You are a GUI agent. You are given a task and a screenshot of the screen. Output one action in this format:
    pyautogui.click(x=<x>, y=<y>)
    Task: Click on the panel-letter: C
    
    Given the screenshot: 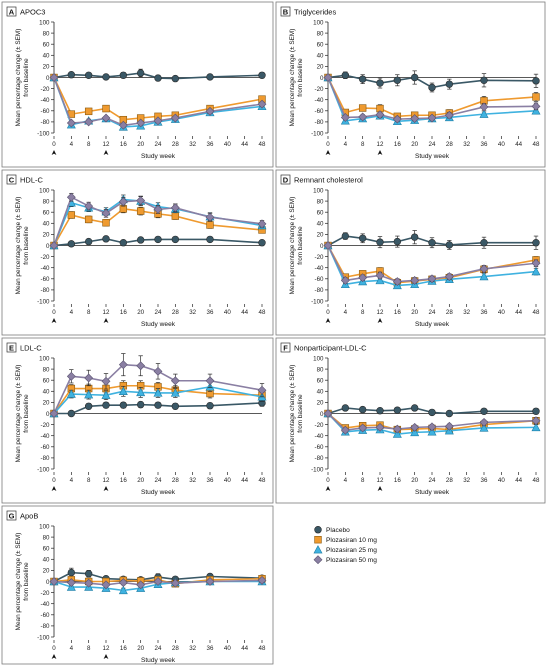 What is the action you would take?
    pyautogui.click(x=12, y=180)
    